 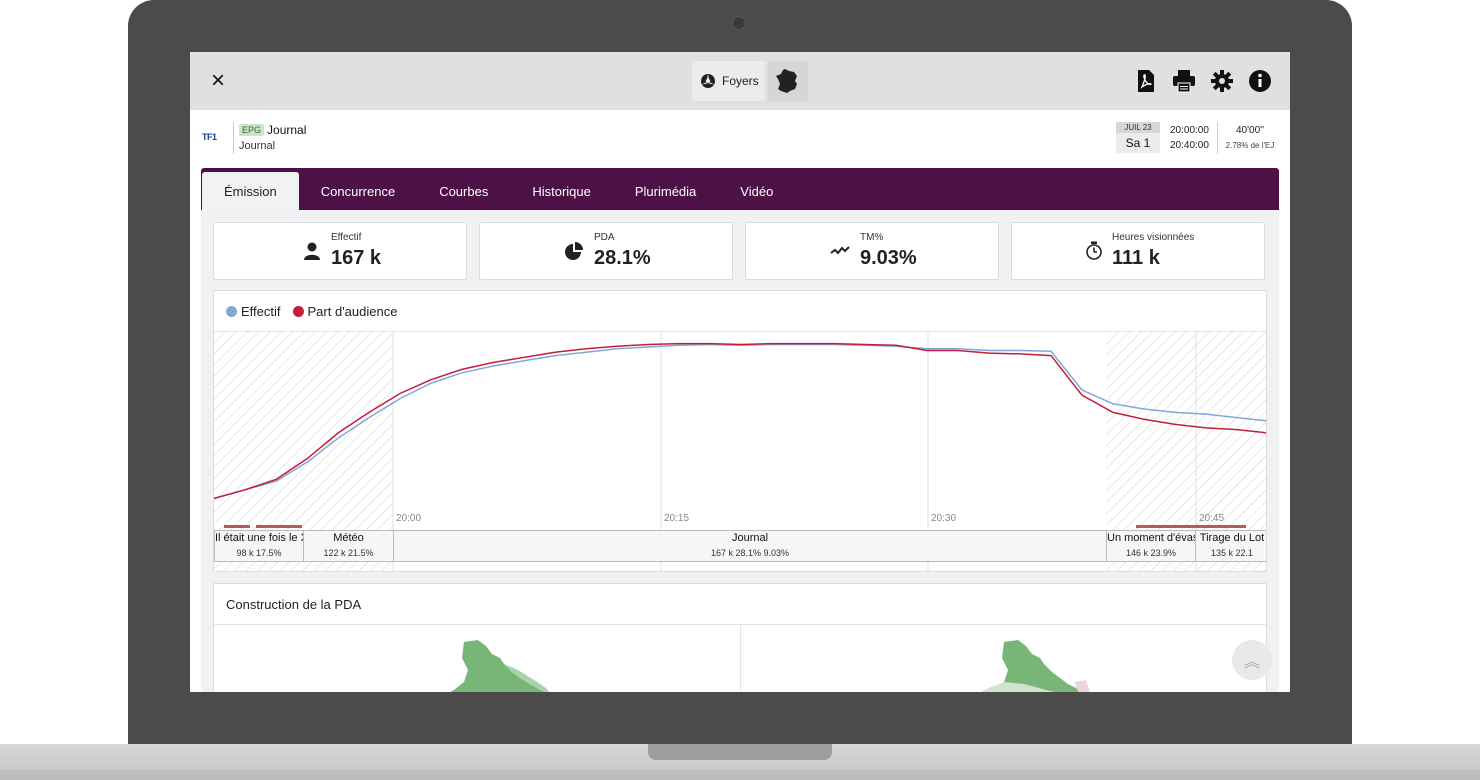 I want to click on pdf-button, so click(x=1146, y=81).